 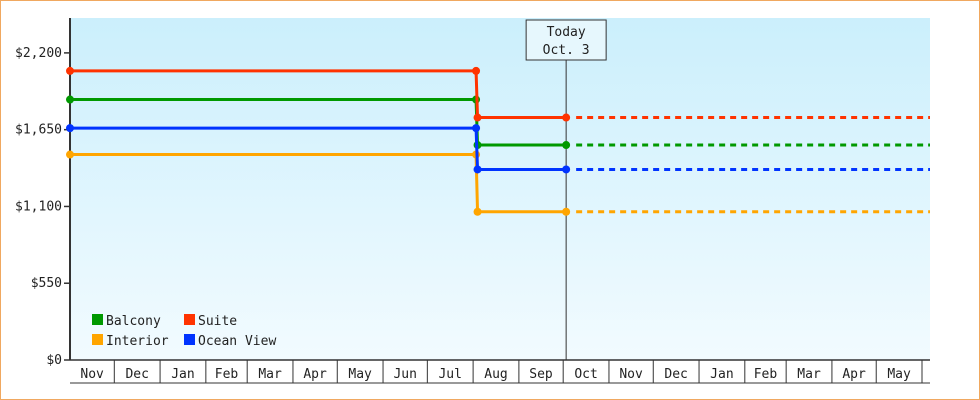 What do you see at coordinates (318, 148) in the screenshot?
I see `series-line-ocean-view` at bounding box center [318, 148].